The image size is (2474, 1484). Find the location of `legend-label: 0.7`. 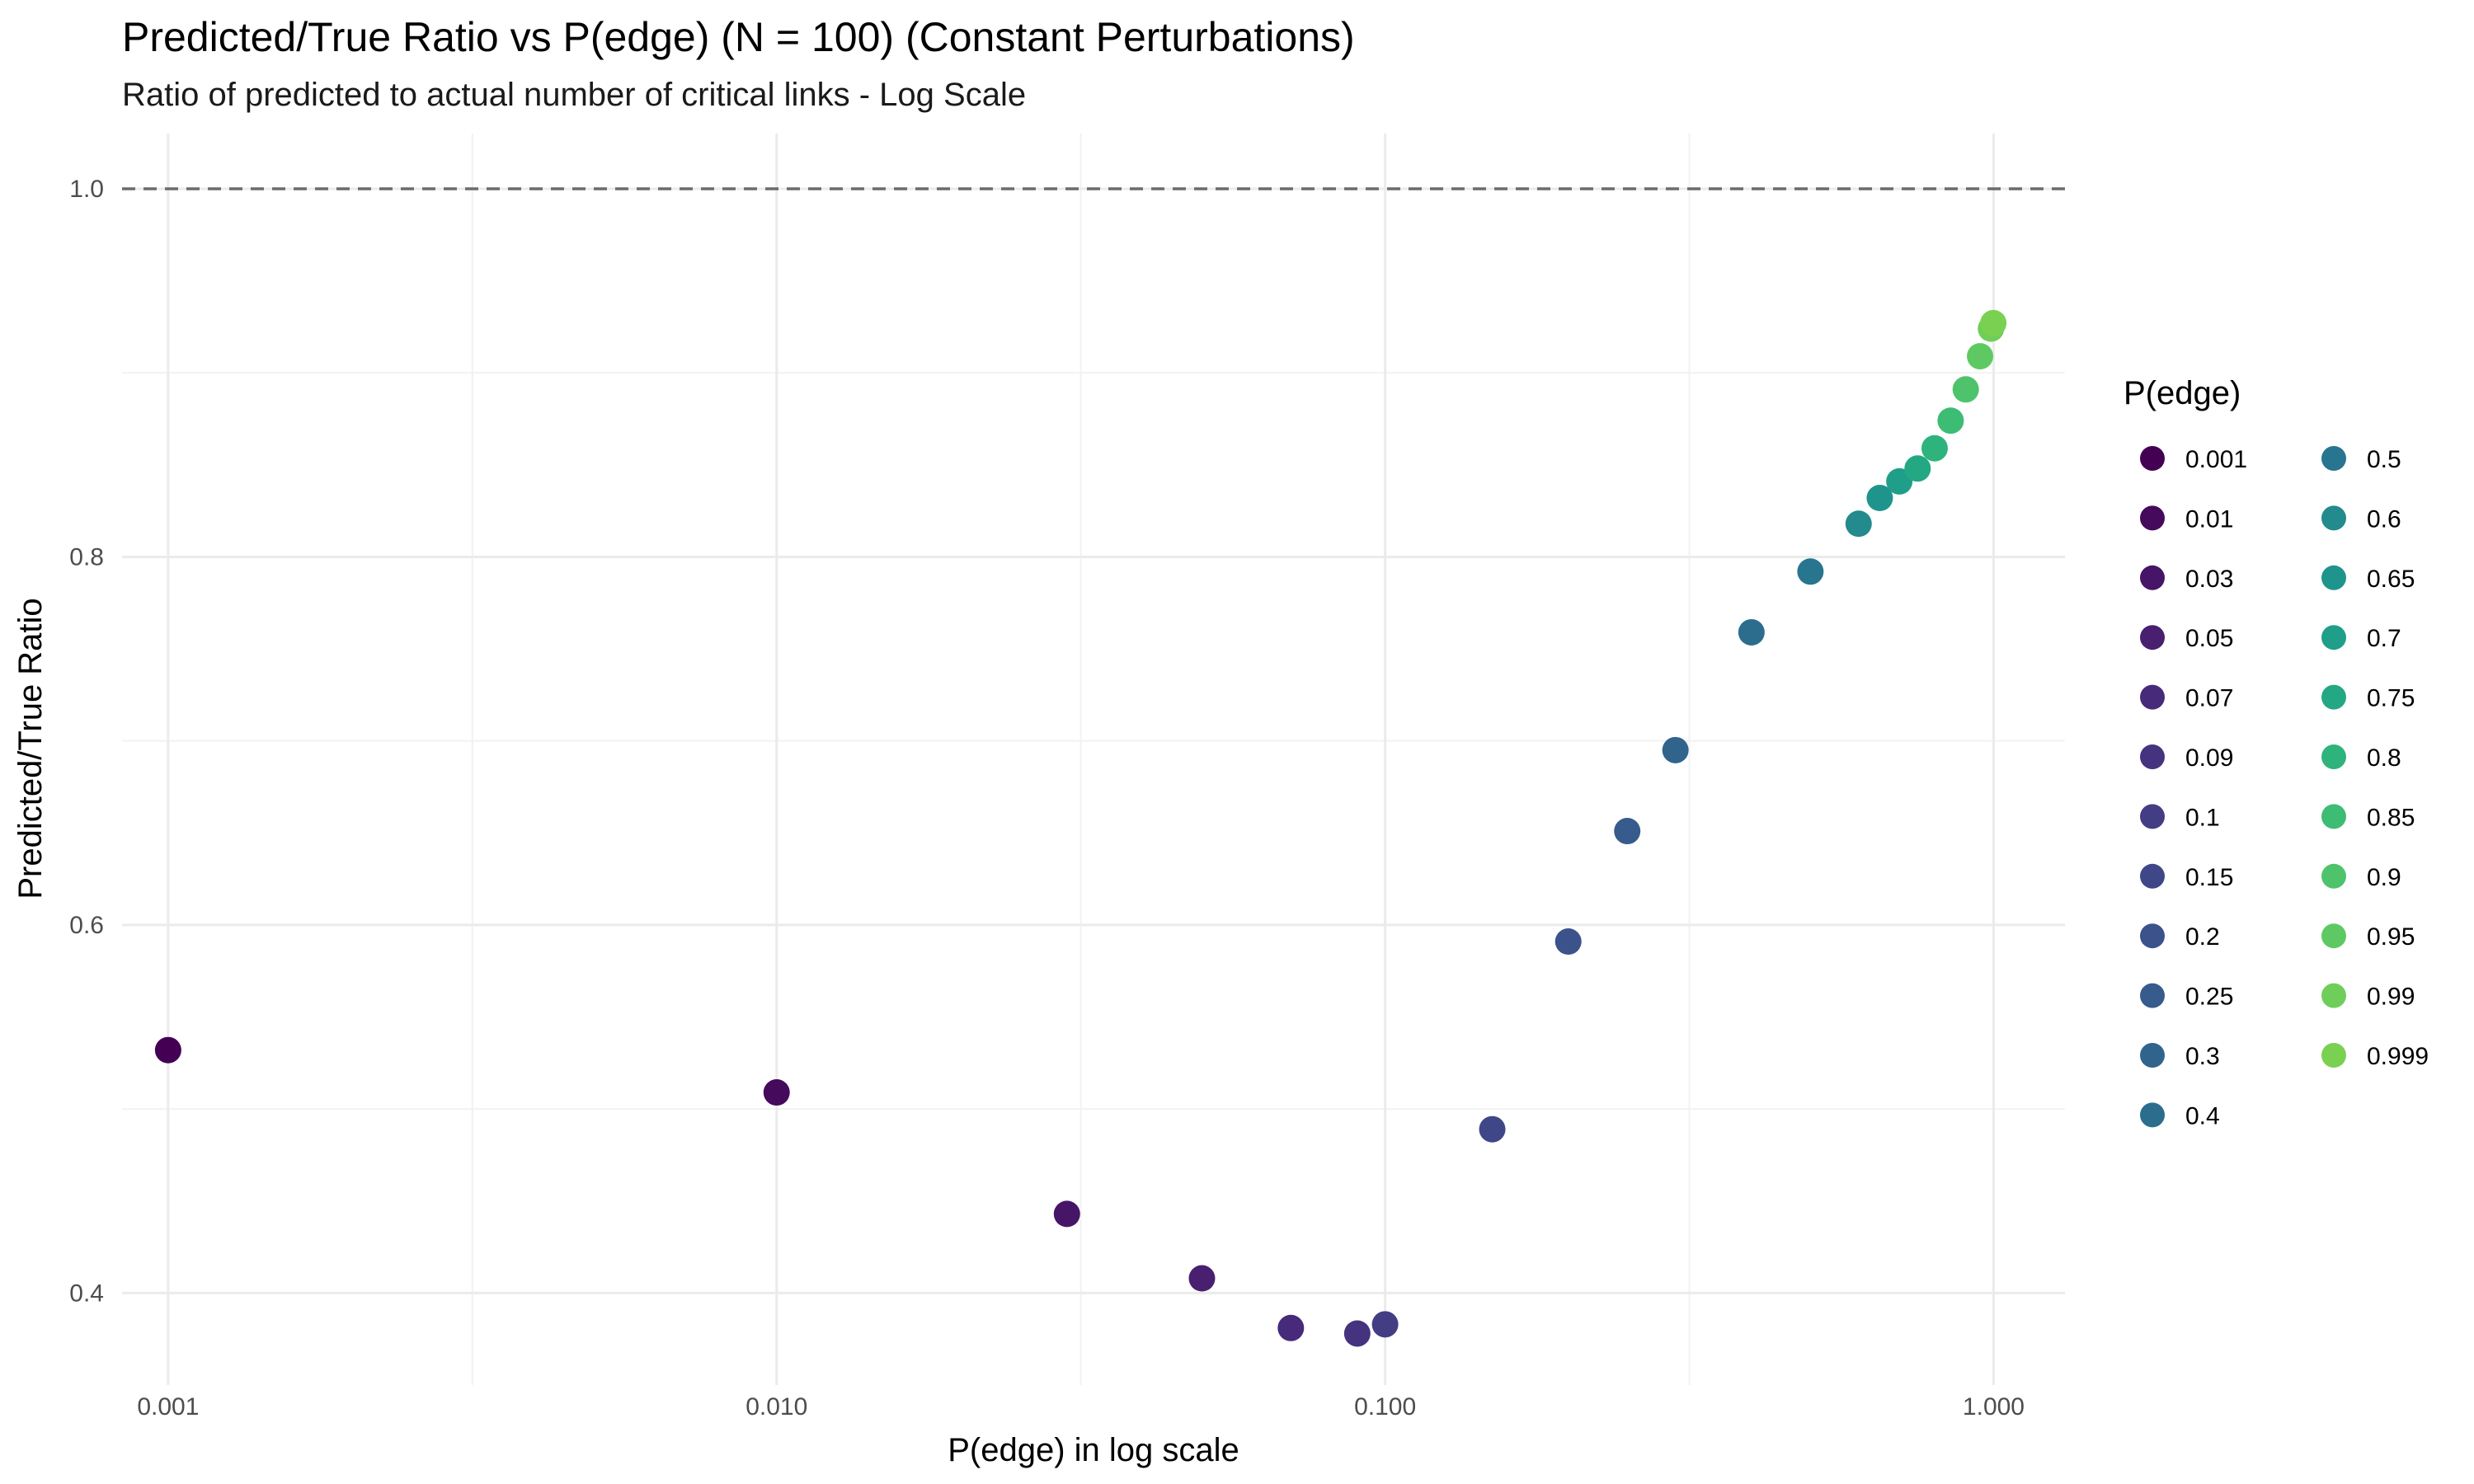

legend-label: 0.7 is located at coordinates (2384, 638).